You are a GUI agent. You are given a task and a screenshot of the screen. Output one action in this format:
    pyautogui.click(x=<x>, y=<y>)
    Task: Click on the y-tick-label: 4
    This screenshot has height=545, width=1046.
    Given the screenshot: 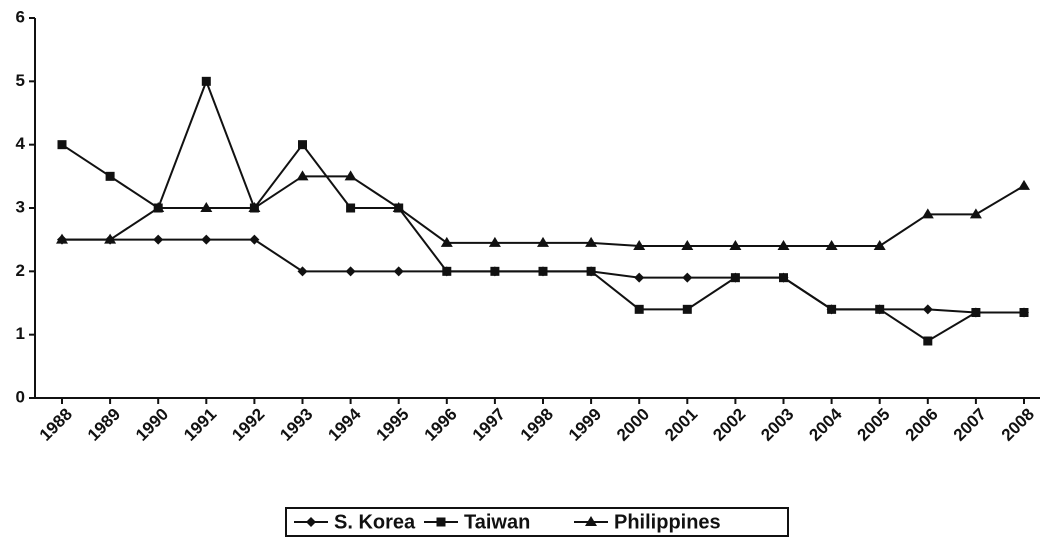 What is the action you would take?
    pyautogui.click(x=21, y=143)
    